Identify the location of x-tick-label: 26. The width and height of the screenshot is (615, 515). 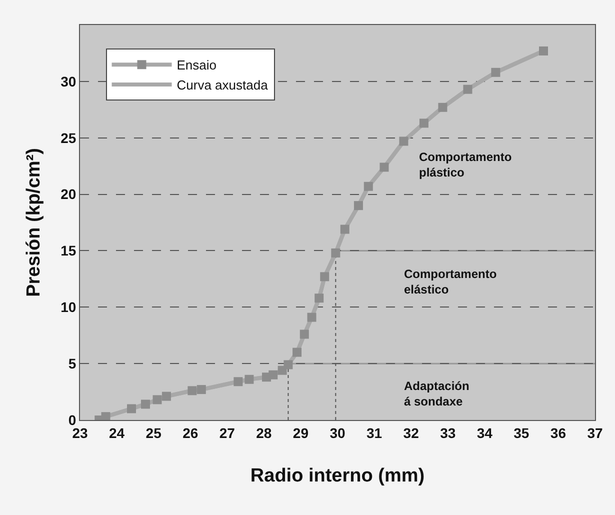
(190, 432).